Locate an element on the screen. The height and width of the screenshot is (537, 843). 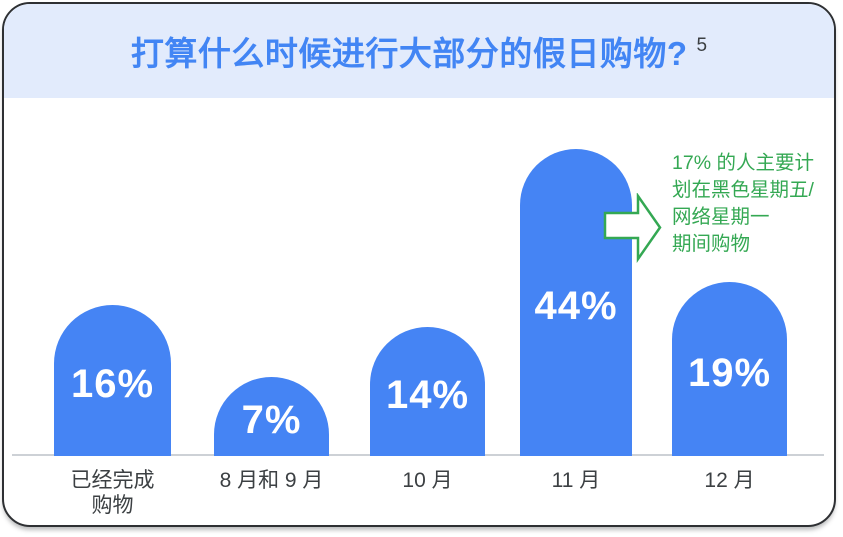
bar-october: 14% is located at coordinates (427, 391).